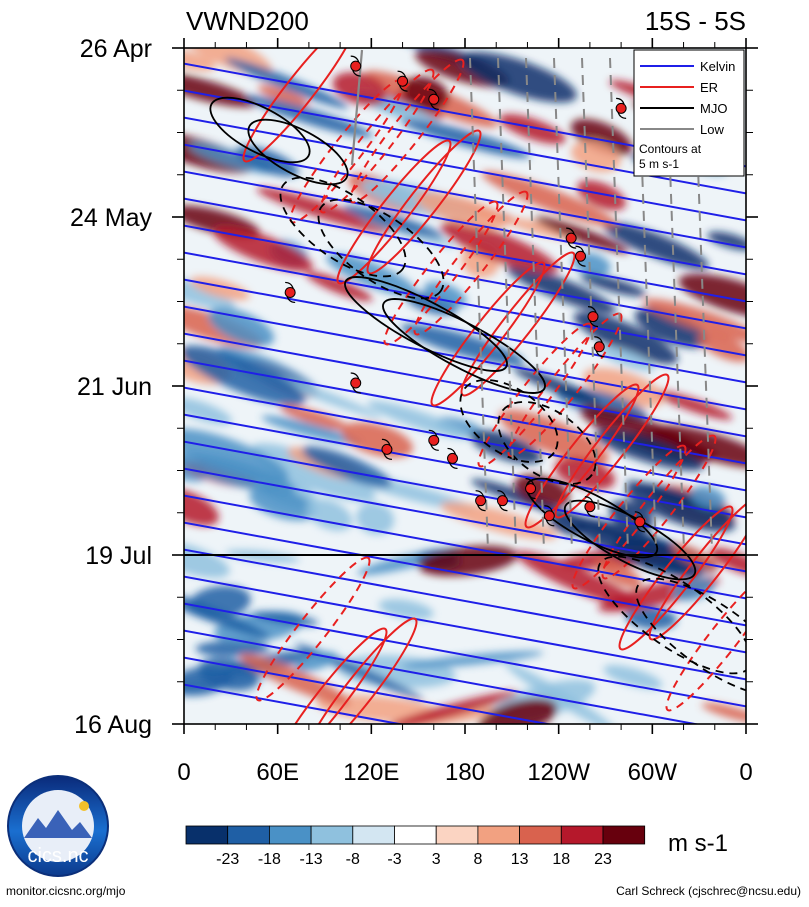 The width and height of the screenshot is (809, 907). I want to click on footer-credit: Carl Schreck (cjschrec@ncsu.edu), so click(708, 891).